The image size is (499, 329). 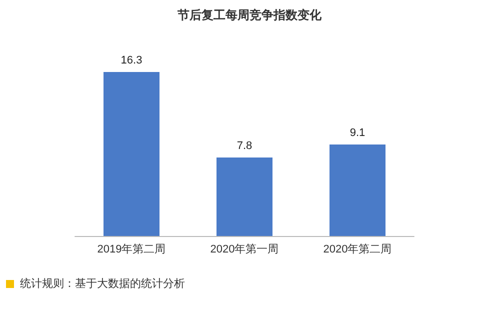 I want to click on chart-title: 节后复工每周竞争指数变化, so click(x=249, y=15).